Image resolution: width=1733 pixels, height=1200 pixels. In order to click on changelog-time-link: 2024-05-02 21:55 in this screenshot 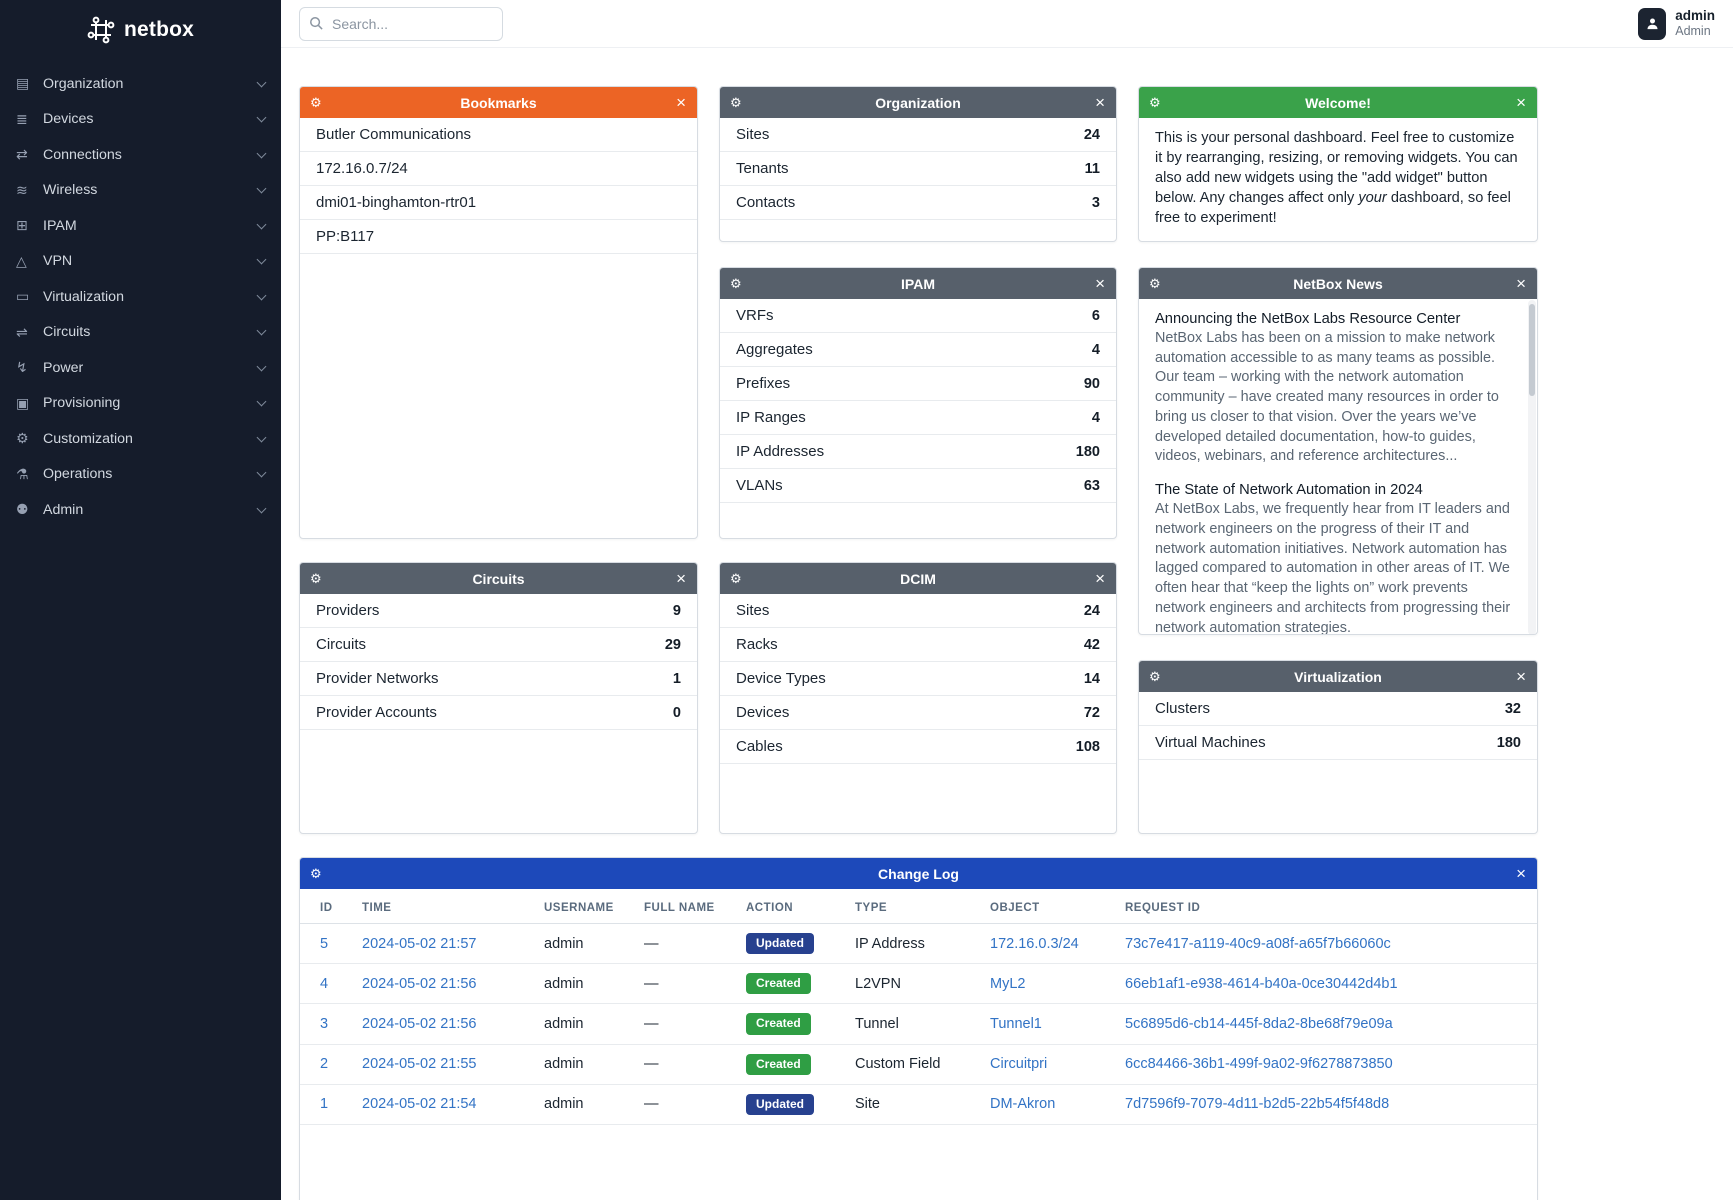, I will do `click(419, 1064)`.